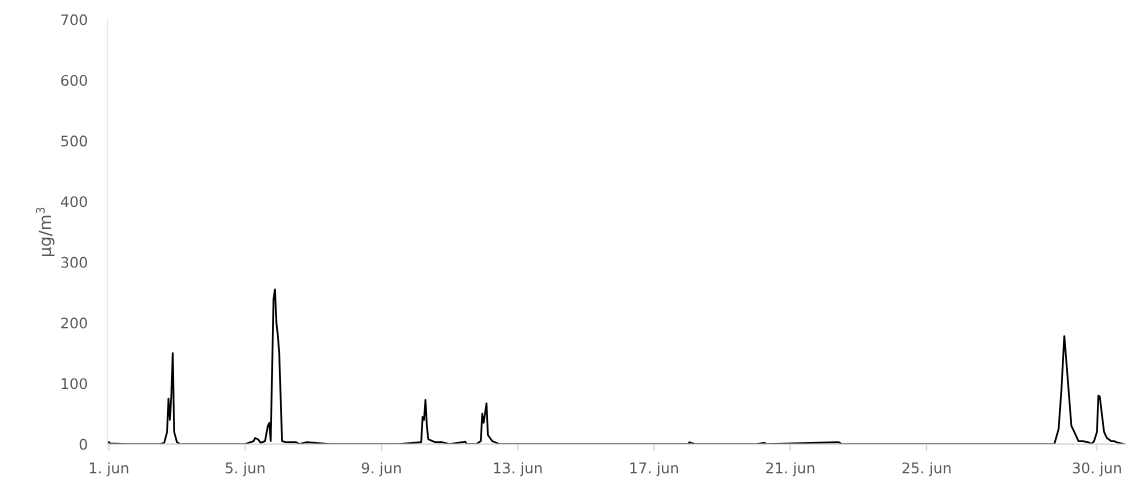 This screenshot has height=488, width=1131. What do you see at coordinates (926, 469) in the screenshot?
I see `x-tick-label: 25. jun` at bounding box center [926, 469].